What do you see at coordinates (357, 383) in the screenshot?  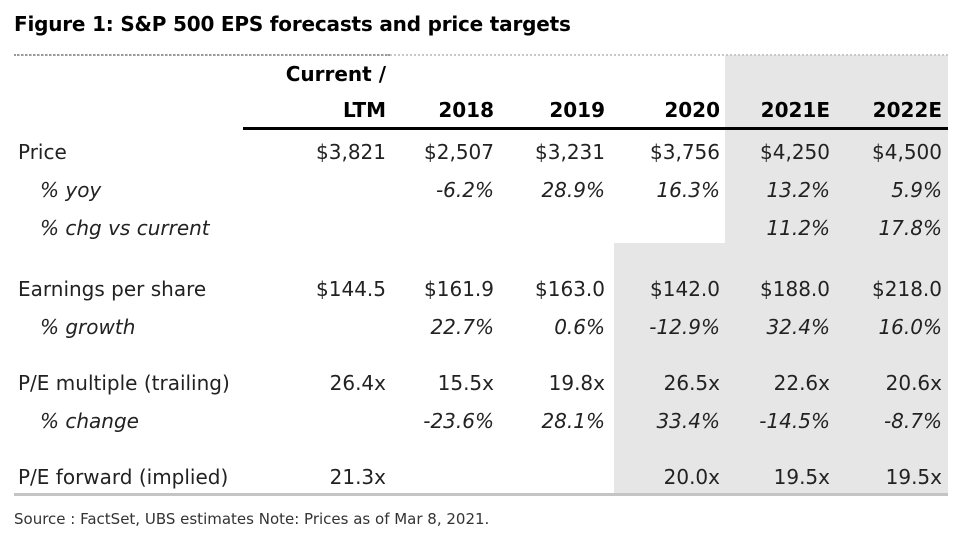 I see `cell-current: 26.4x` at bounding box center [357, 383].